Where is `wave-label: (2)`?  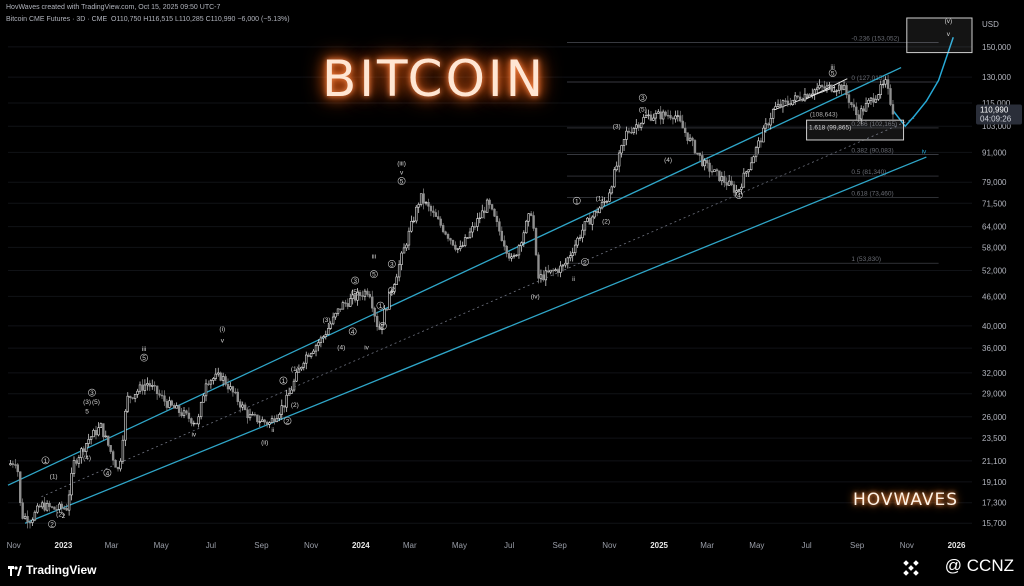
wave-label: (2) is located at coordinates (606, 221).